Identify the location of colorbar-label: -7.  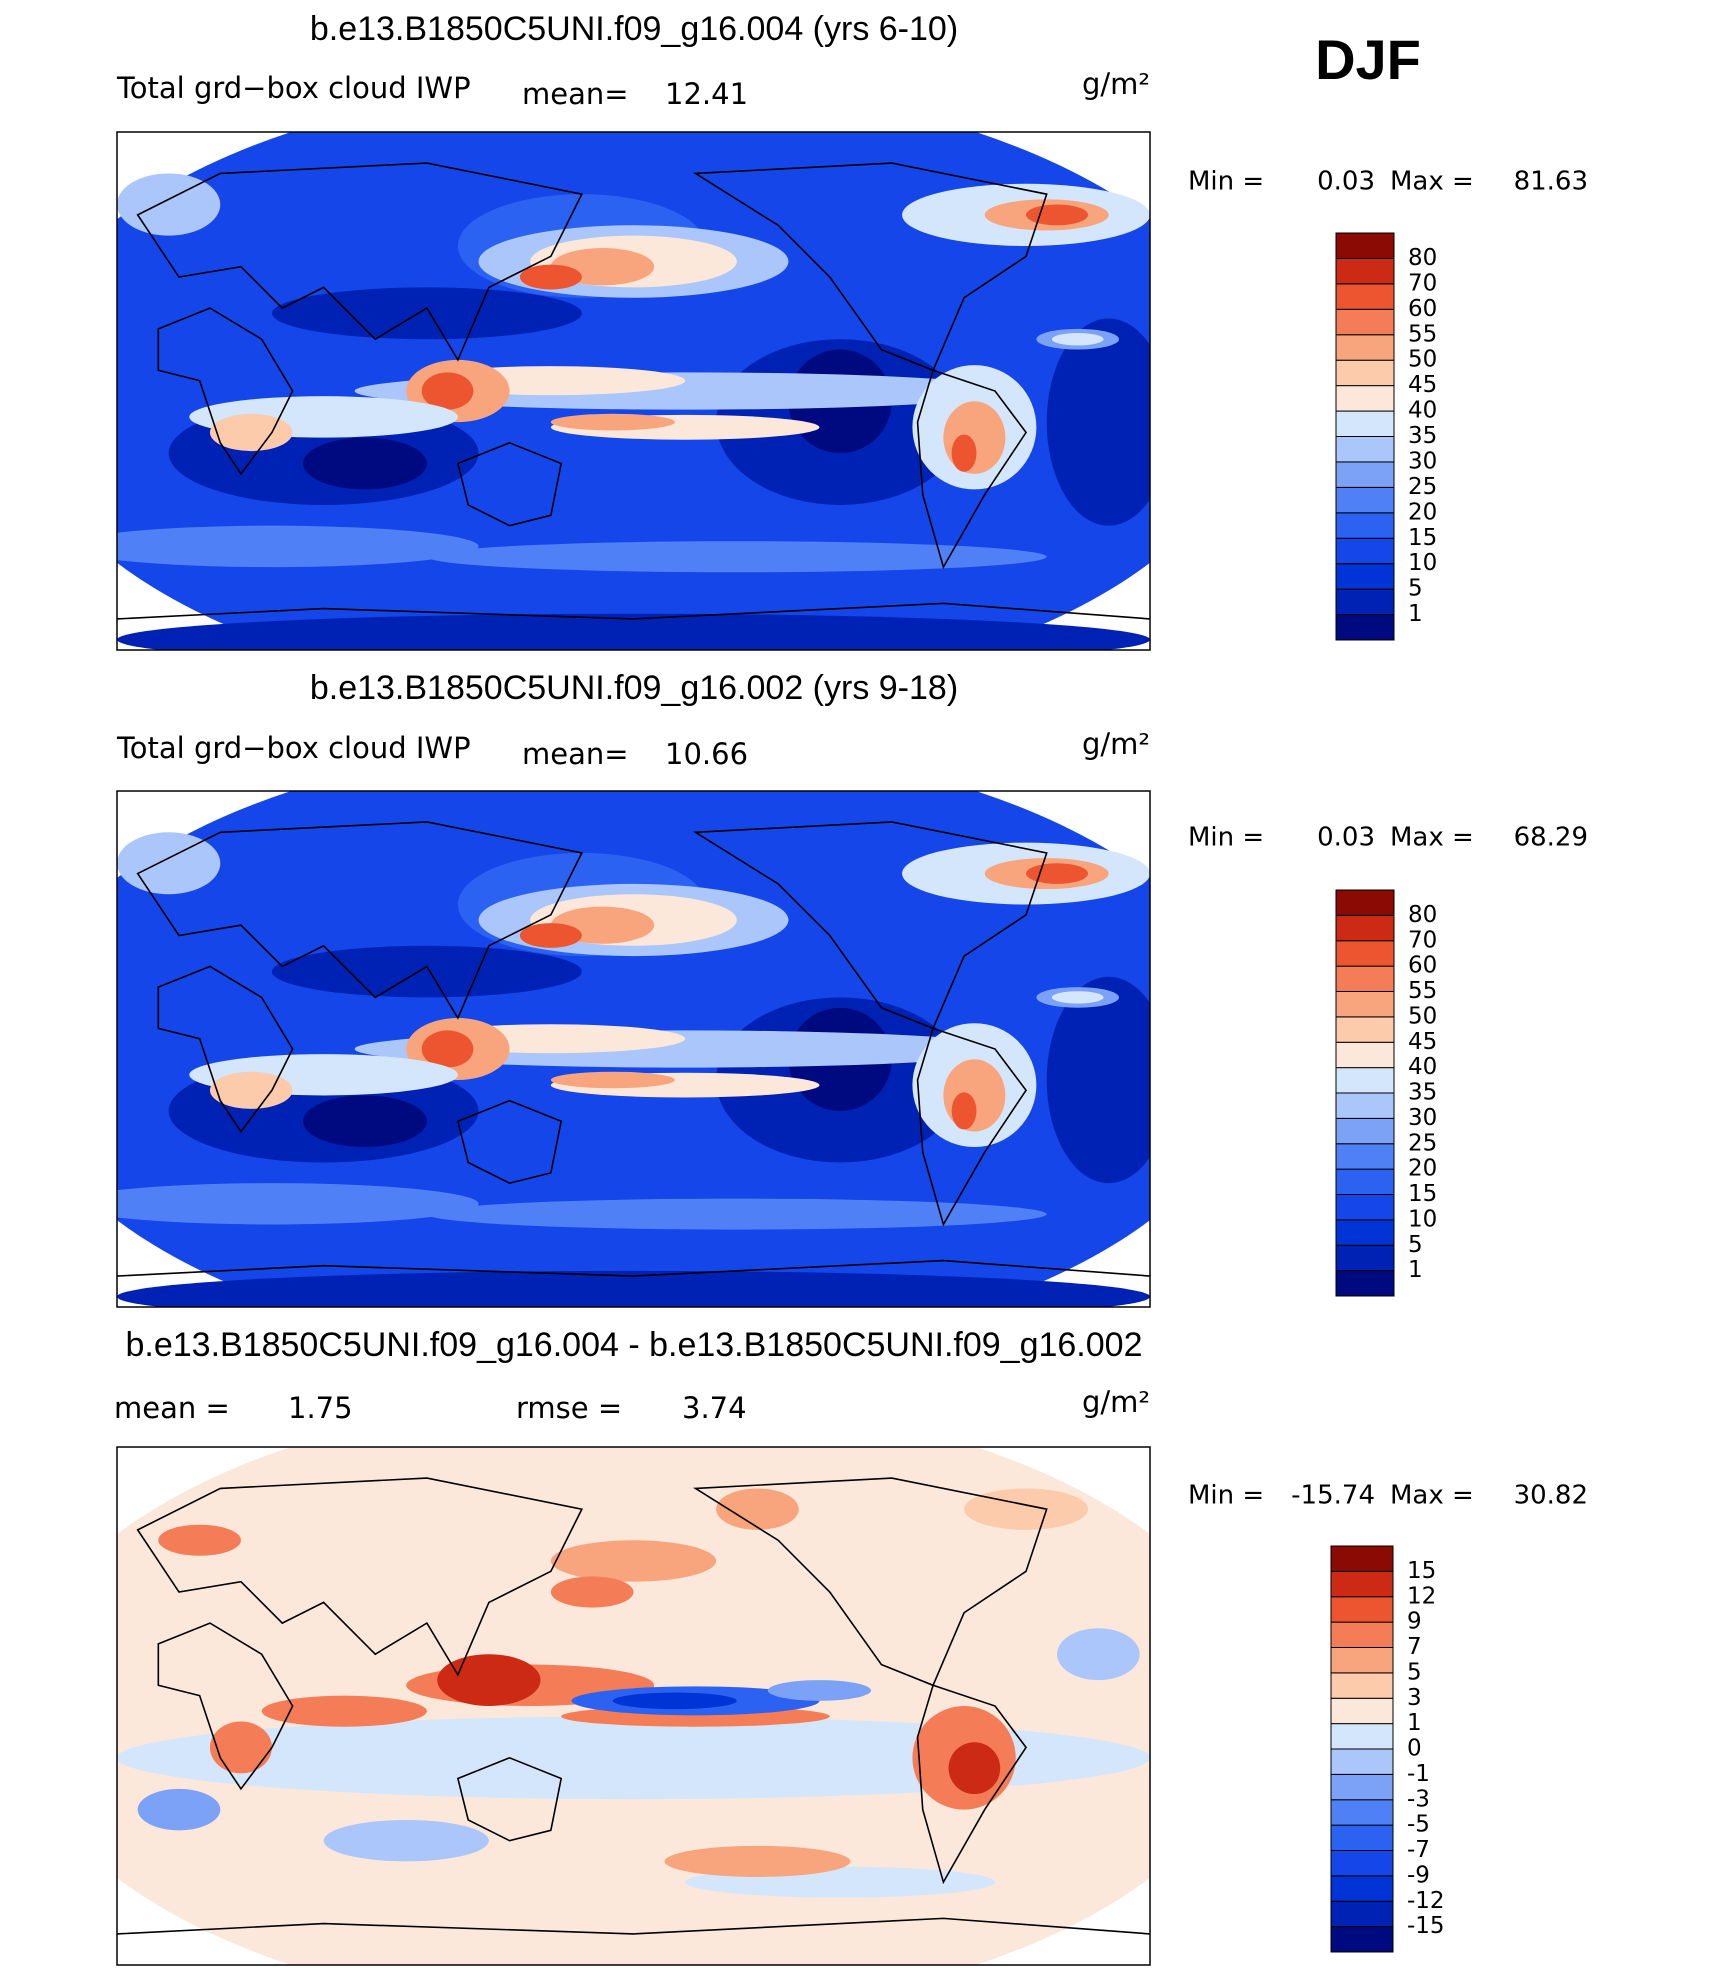
(1418, 1850).